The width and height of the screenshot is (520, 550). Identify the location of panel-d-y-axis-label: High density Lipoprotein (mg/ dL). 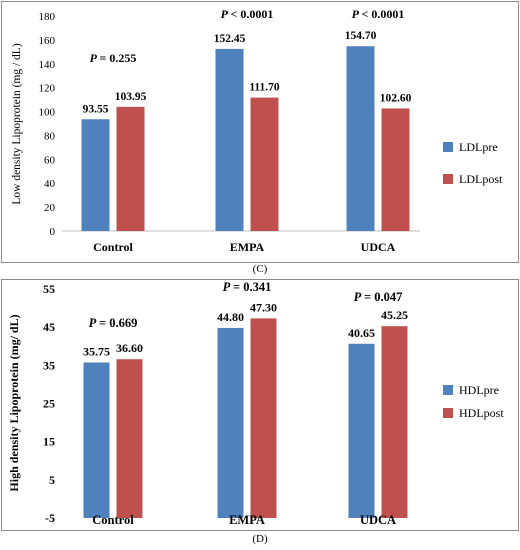
(14, 402).